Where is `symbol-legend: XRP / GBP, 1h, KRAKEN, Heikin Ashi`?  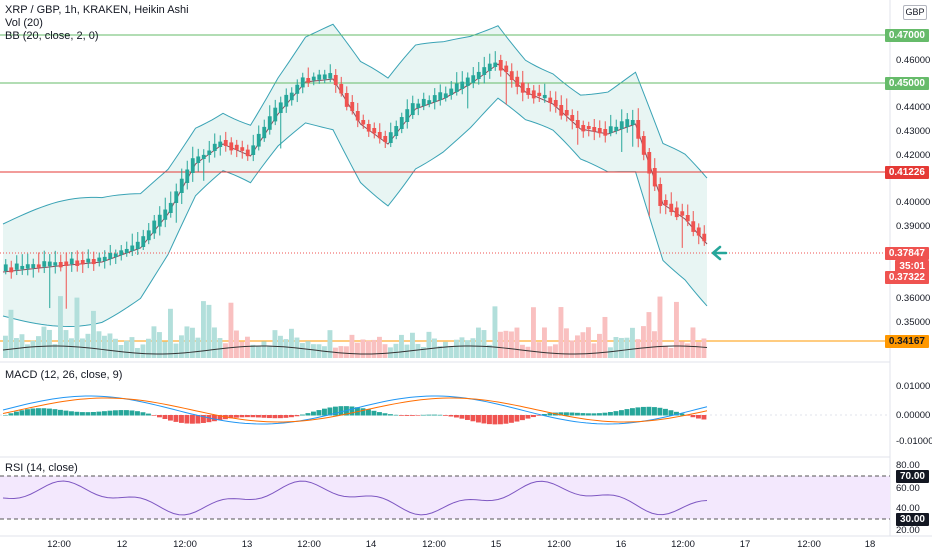
symbol-legend: XRP / GBP, 1h, KRAKEN, Heikin Ashi is located at coordinates (97, 10).